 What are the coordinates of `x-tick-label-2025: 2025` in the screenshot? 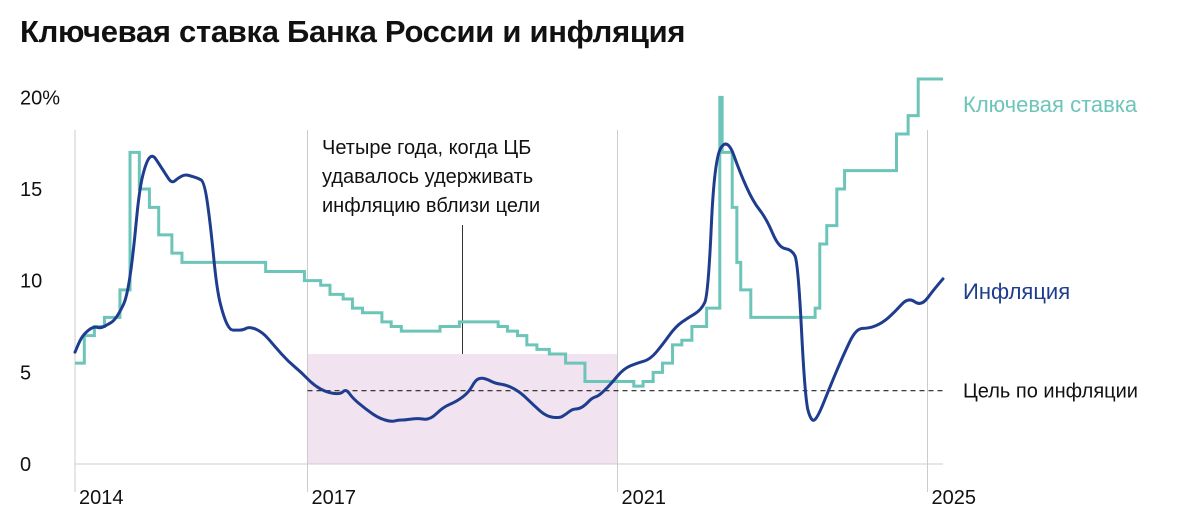 It's located at (954, 498).